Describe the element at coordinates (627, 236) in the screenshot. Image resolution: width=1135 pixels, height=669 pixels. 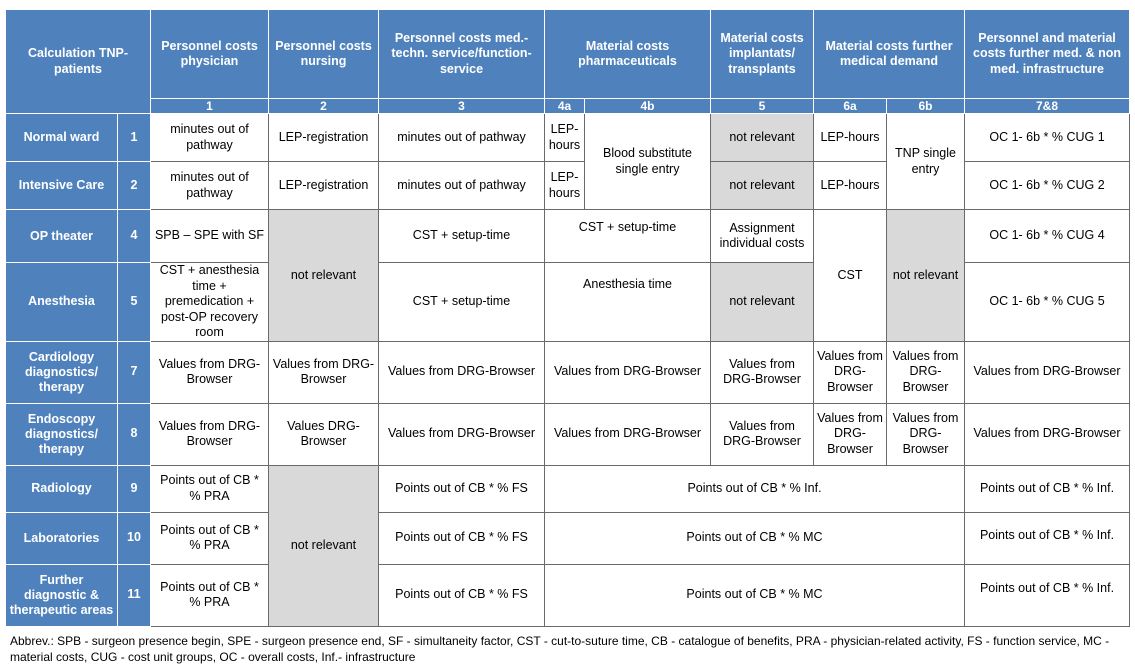
I see `cell-op-theater-pharmaceuticals: CST + setup-time` at that location.